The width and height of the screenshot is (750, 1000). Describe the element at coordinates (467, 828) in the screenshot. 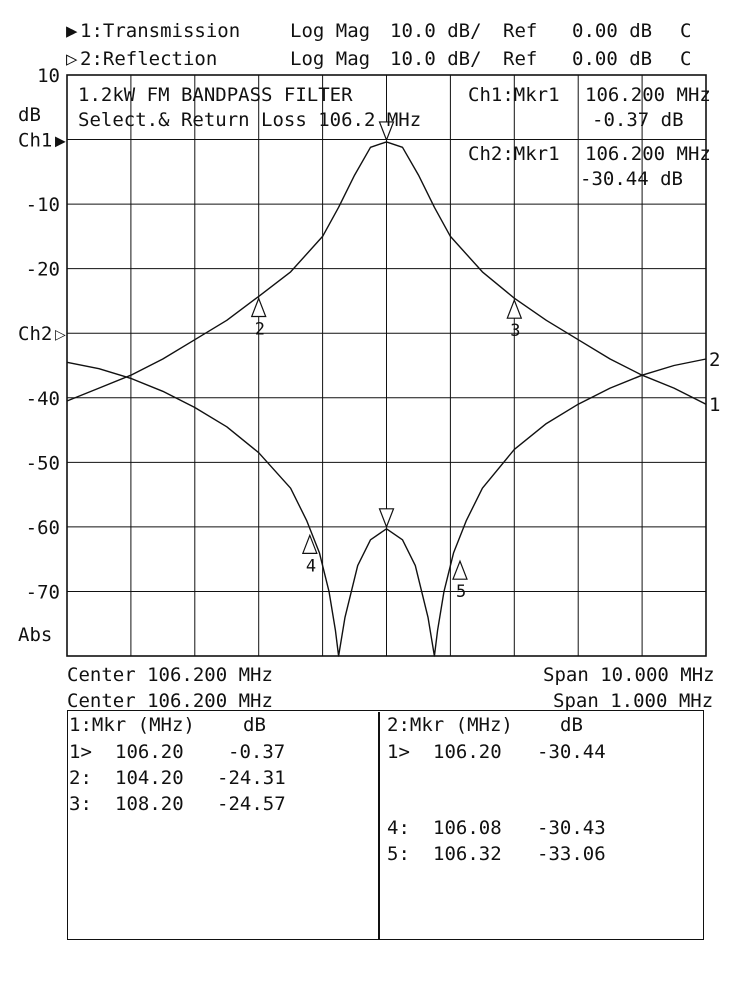

I see `table-row-freq: 106.08` at that location.